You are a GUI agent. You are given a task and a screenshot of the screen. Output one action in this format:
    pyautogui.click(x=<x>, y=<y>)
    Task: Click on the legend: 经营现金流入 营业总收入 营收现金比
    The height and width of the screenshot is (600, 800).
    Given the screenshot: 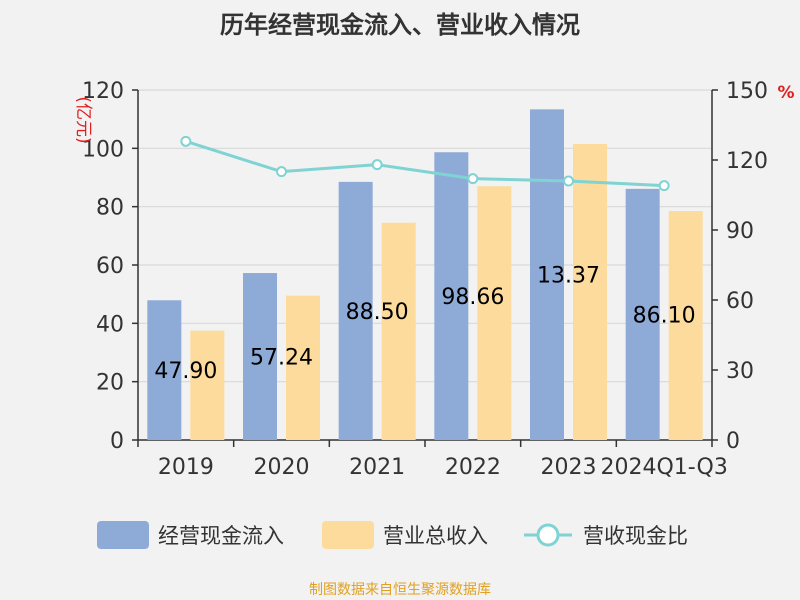 What is the action you would take?
    pyautogui.click(x=392, y=535)
    